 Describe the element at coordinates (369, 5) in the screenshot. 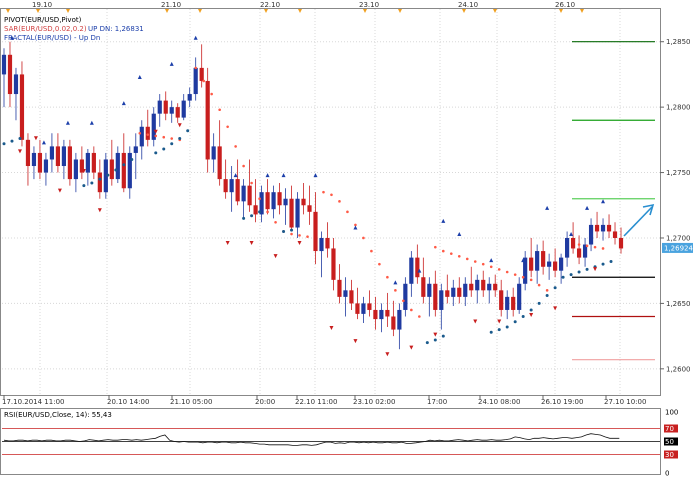

I see `top-date-label: 23.10` at that location.